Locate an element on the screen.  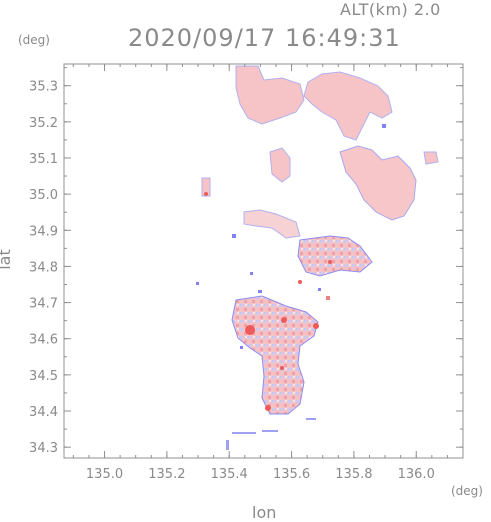
x-tick-label: 135.6 is located at coordinates (291, 474).